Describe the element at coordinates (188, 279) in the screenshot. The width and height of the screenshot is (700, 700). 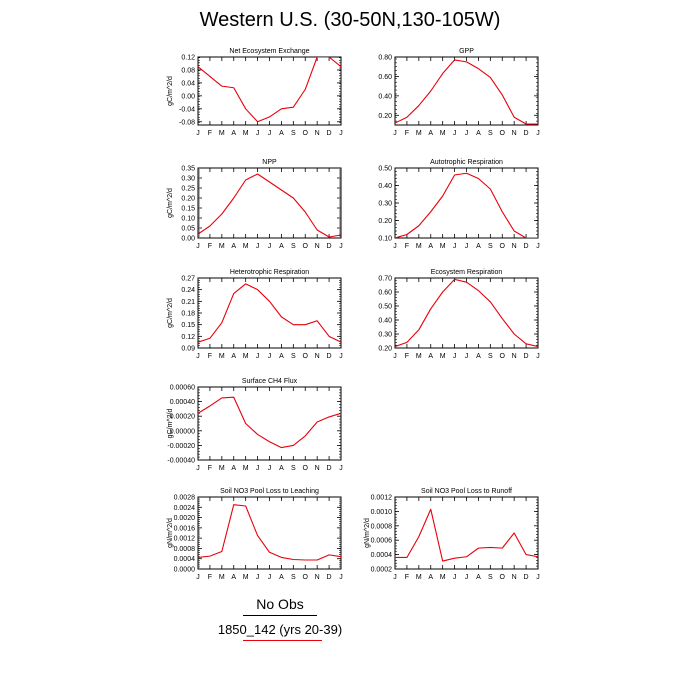
I see `y-tick-label: 0.27` at that location.